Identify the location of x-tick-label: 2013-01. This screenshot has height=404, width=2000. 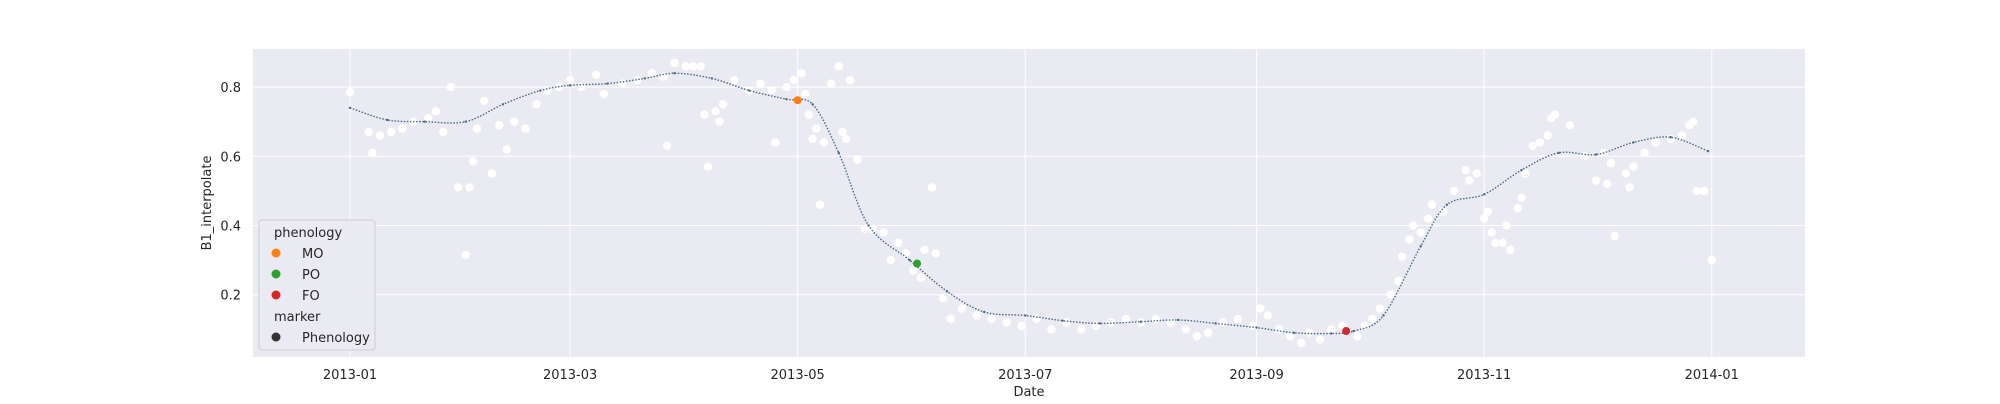
(350, 375).